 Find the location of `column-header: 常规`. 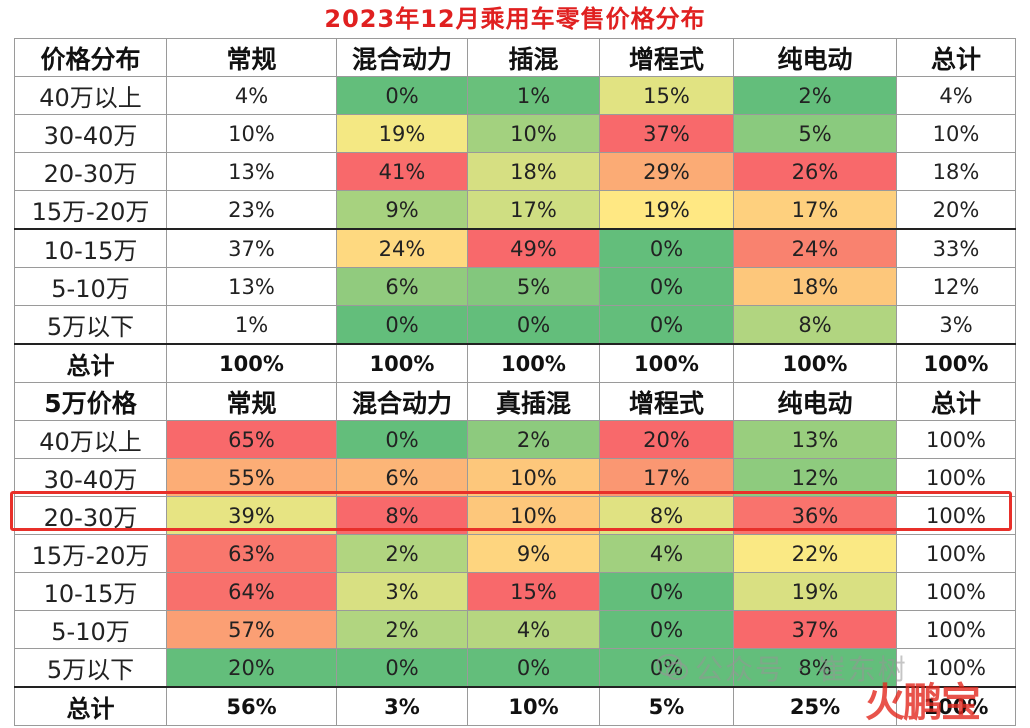

column-header: 常规 is located at coordinates (251, 57).